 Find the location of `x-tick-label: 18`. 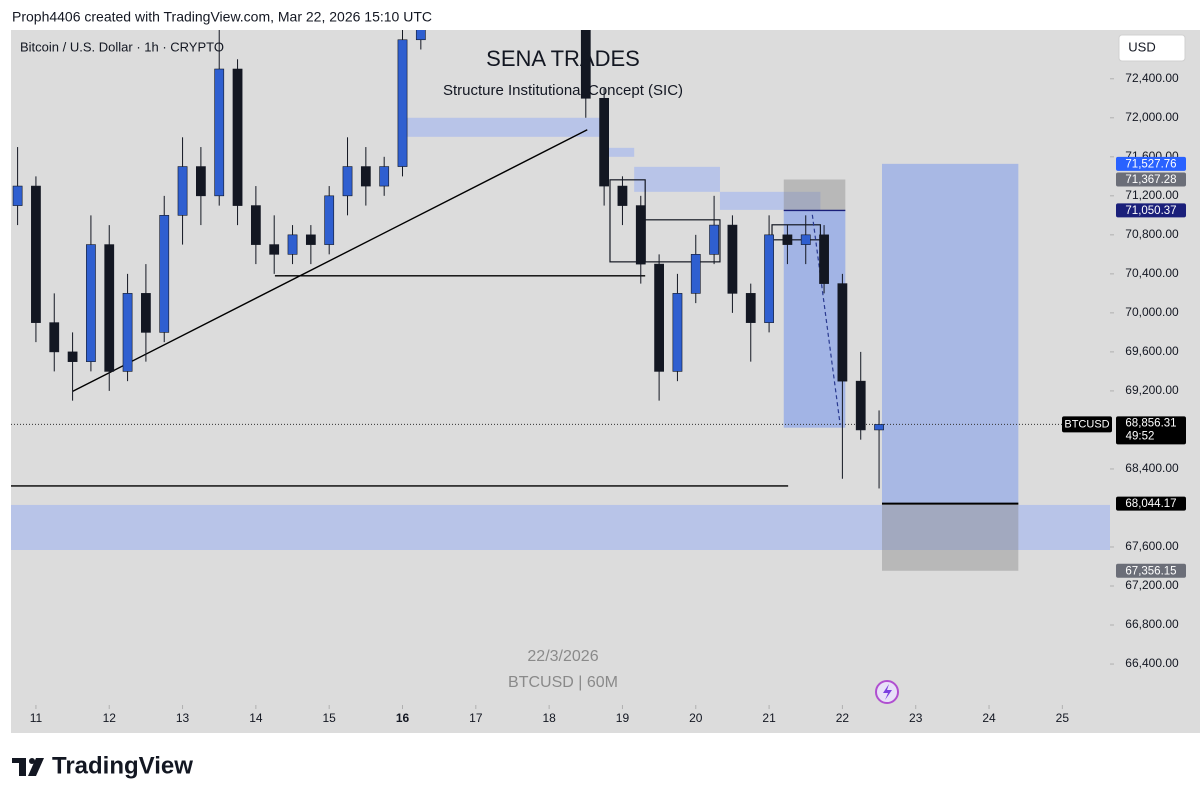

x-tick-label: 18 is located at coordinates (549, 718).